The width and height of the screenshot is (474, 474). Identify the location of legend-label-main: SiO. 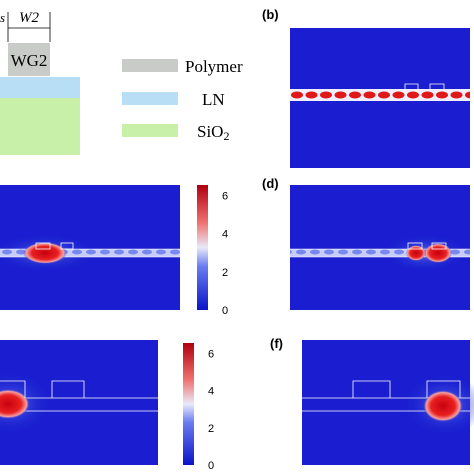
(210, 131).